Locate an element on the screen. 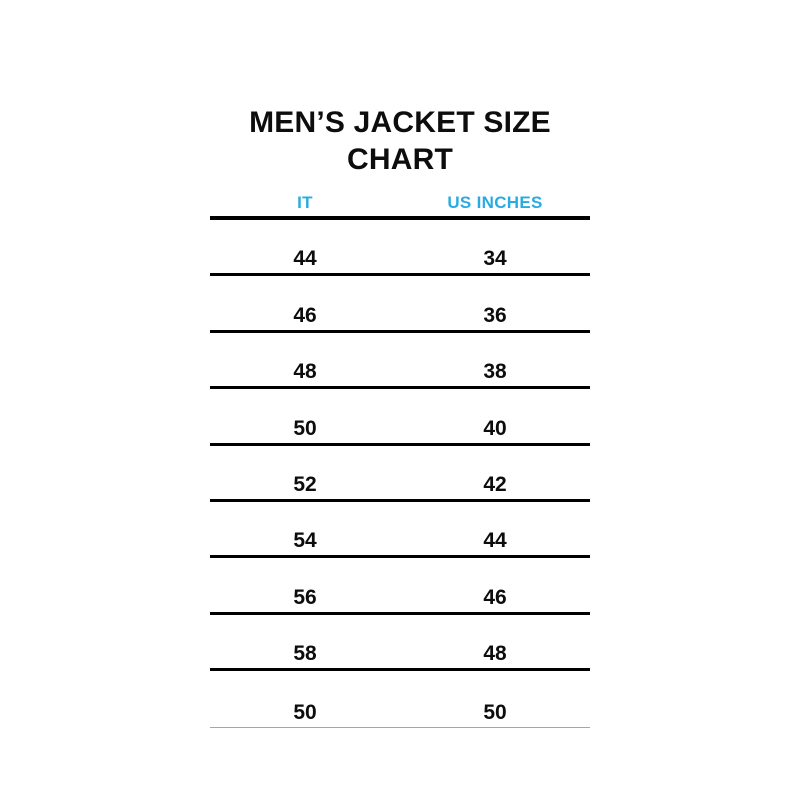 This screenshot has height=800, width=800. cell-it-size: 44 is located at coordinates (305, 259).